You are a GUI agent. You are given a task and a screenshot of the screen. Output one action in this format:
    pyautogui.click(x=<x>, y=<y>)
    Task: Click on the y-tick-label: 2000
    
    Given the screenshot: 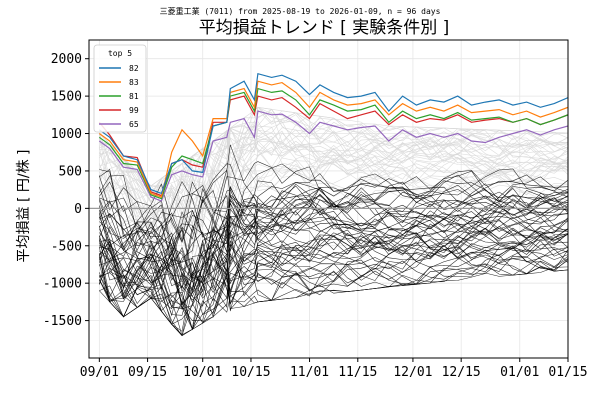 What is the action you would take?
    pyautogui.click(x=66, y=59)
    